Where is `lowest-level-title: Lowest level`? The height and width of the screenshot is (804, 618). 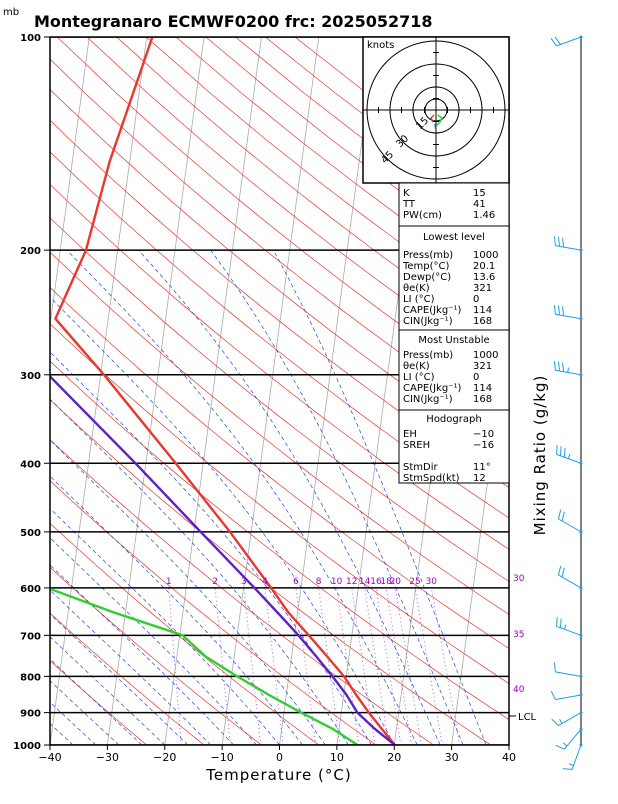 lowest-level-title: Lowest level is located at coordinates (454, 237).